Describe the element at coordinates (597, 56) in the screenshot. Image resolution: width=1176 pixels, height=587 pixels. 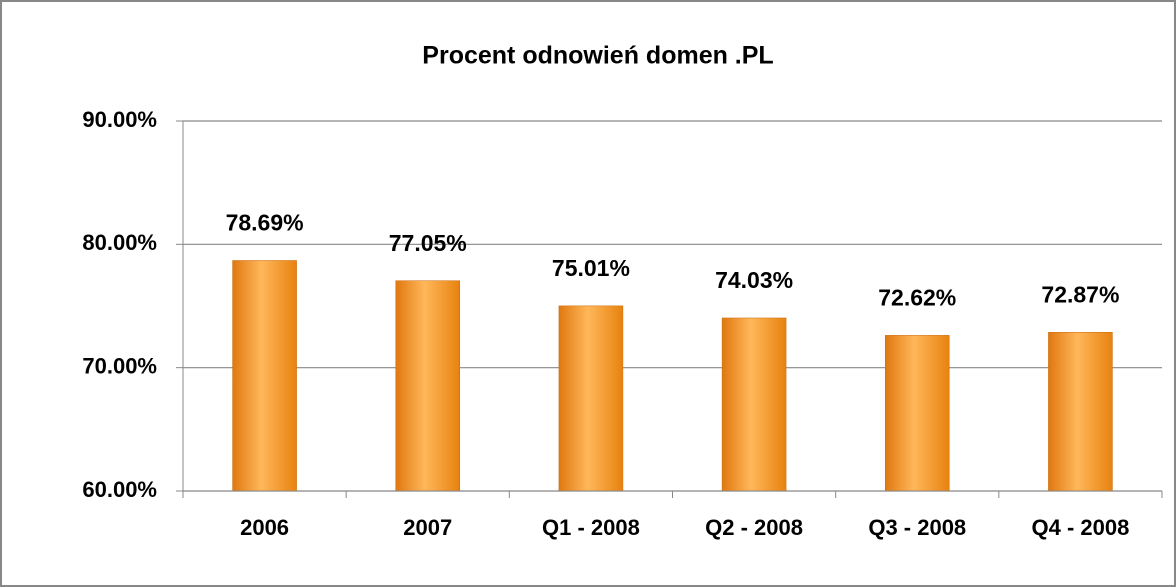
I see `chart-title: Procent odnowień domen .PL` at that location.